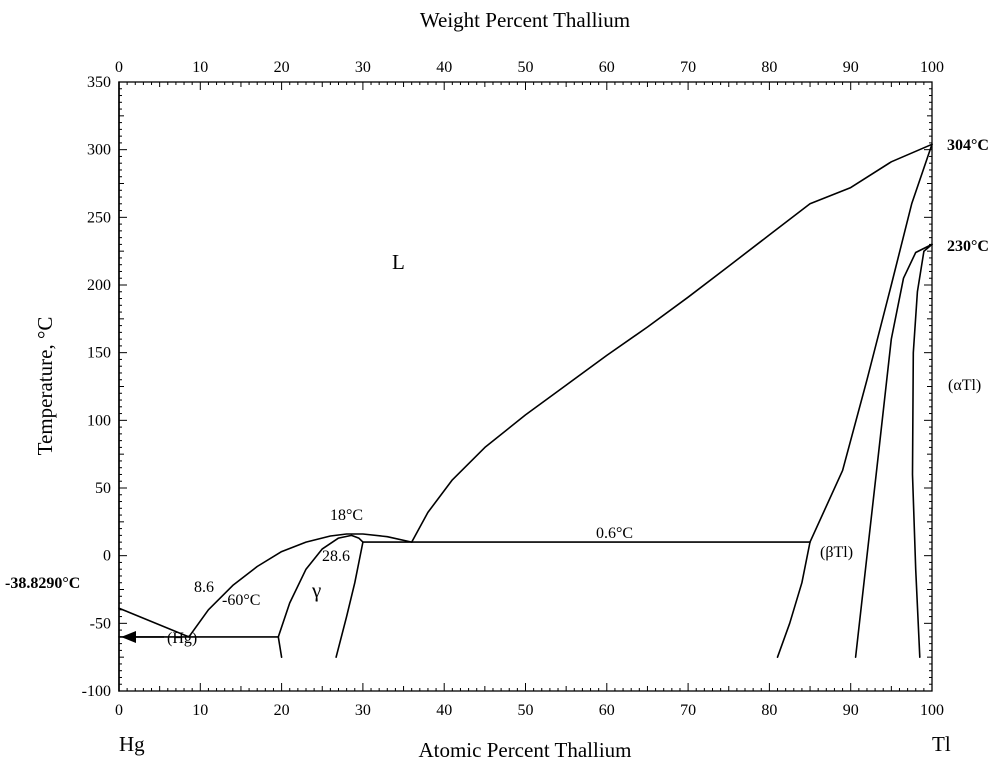 Image resolution: width=1001 pixels, height=763 pixels. What do you see at coordinates (607, 67) in the screenshot?
I see `x2-tick-label: 60` at bounding box center [607, 67].